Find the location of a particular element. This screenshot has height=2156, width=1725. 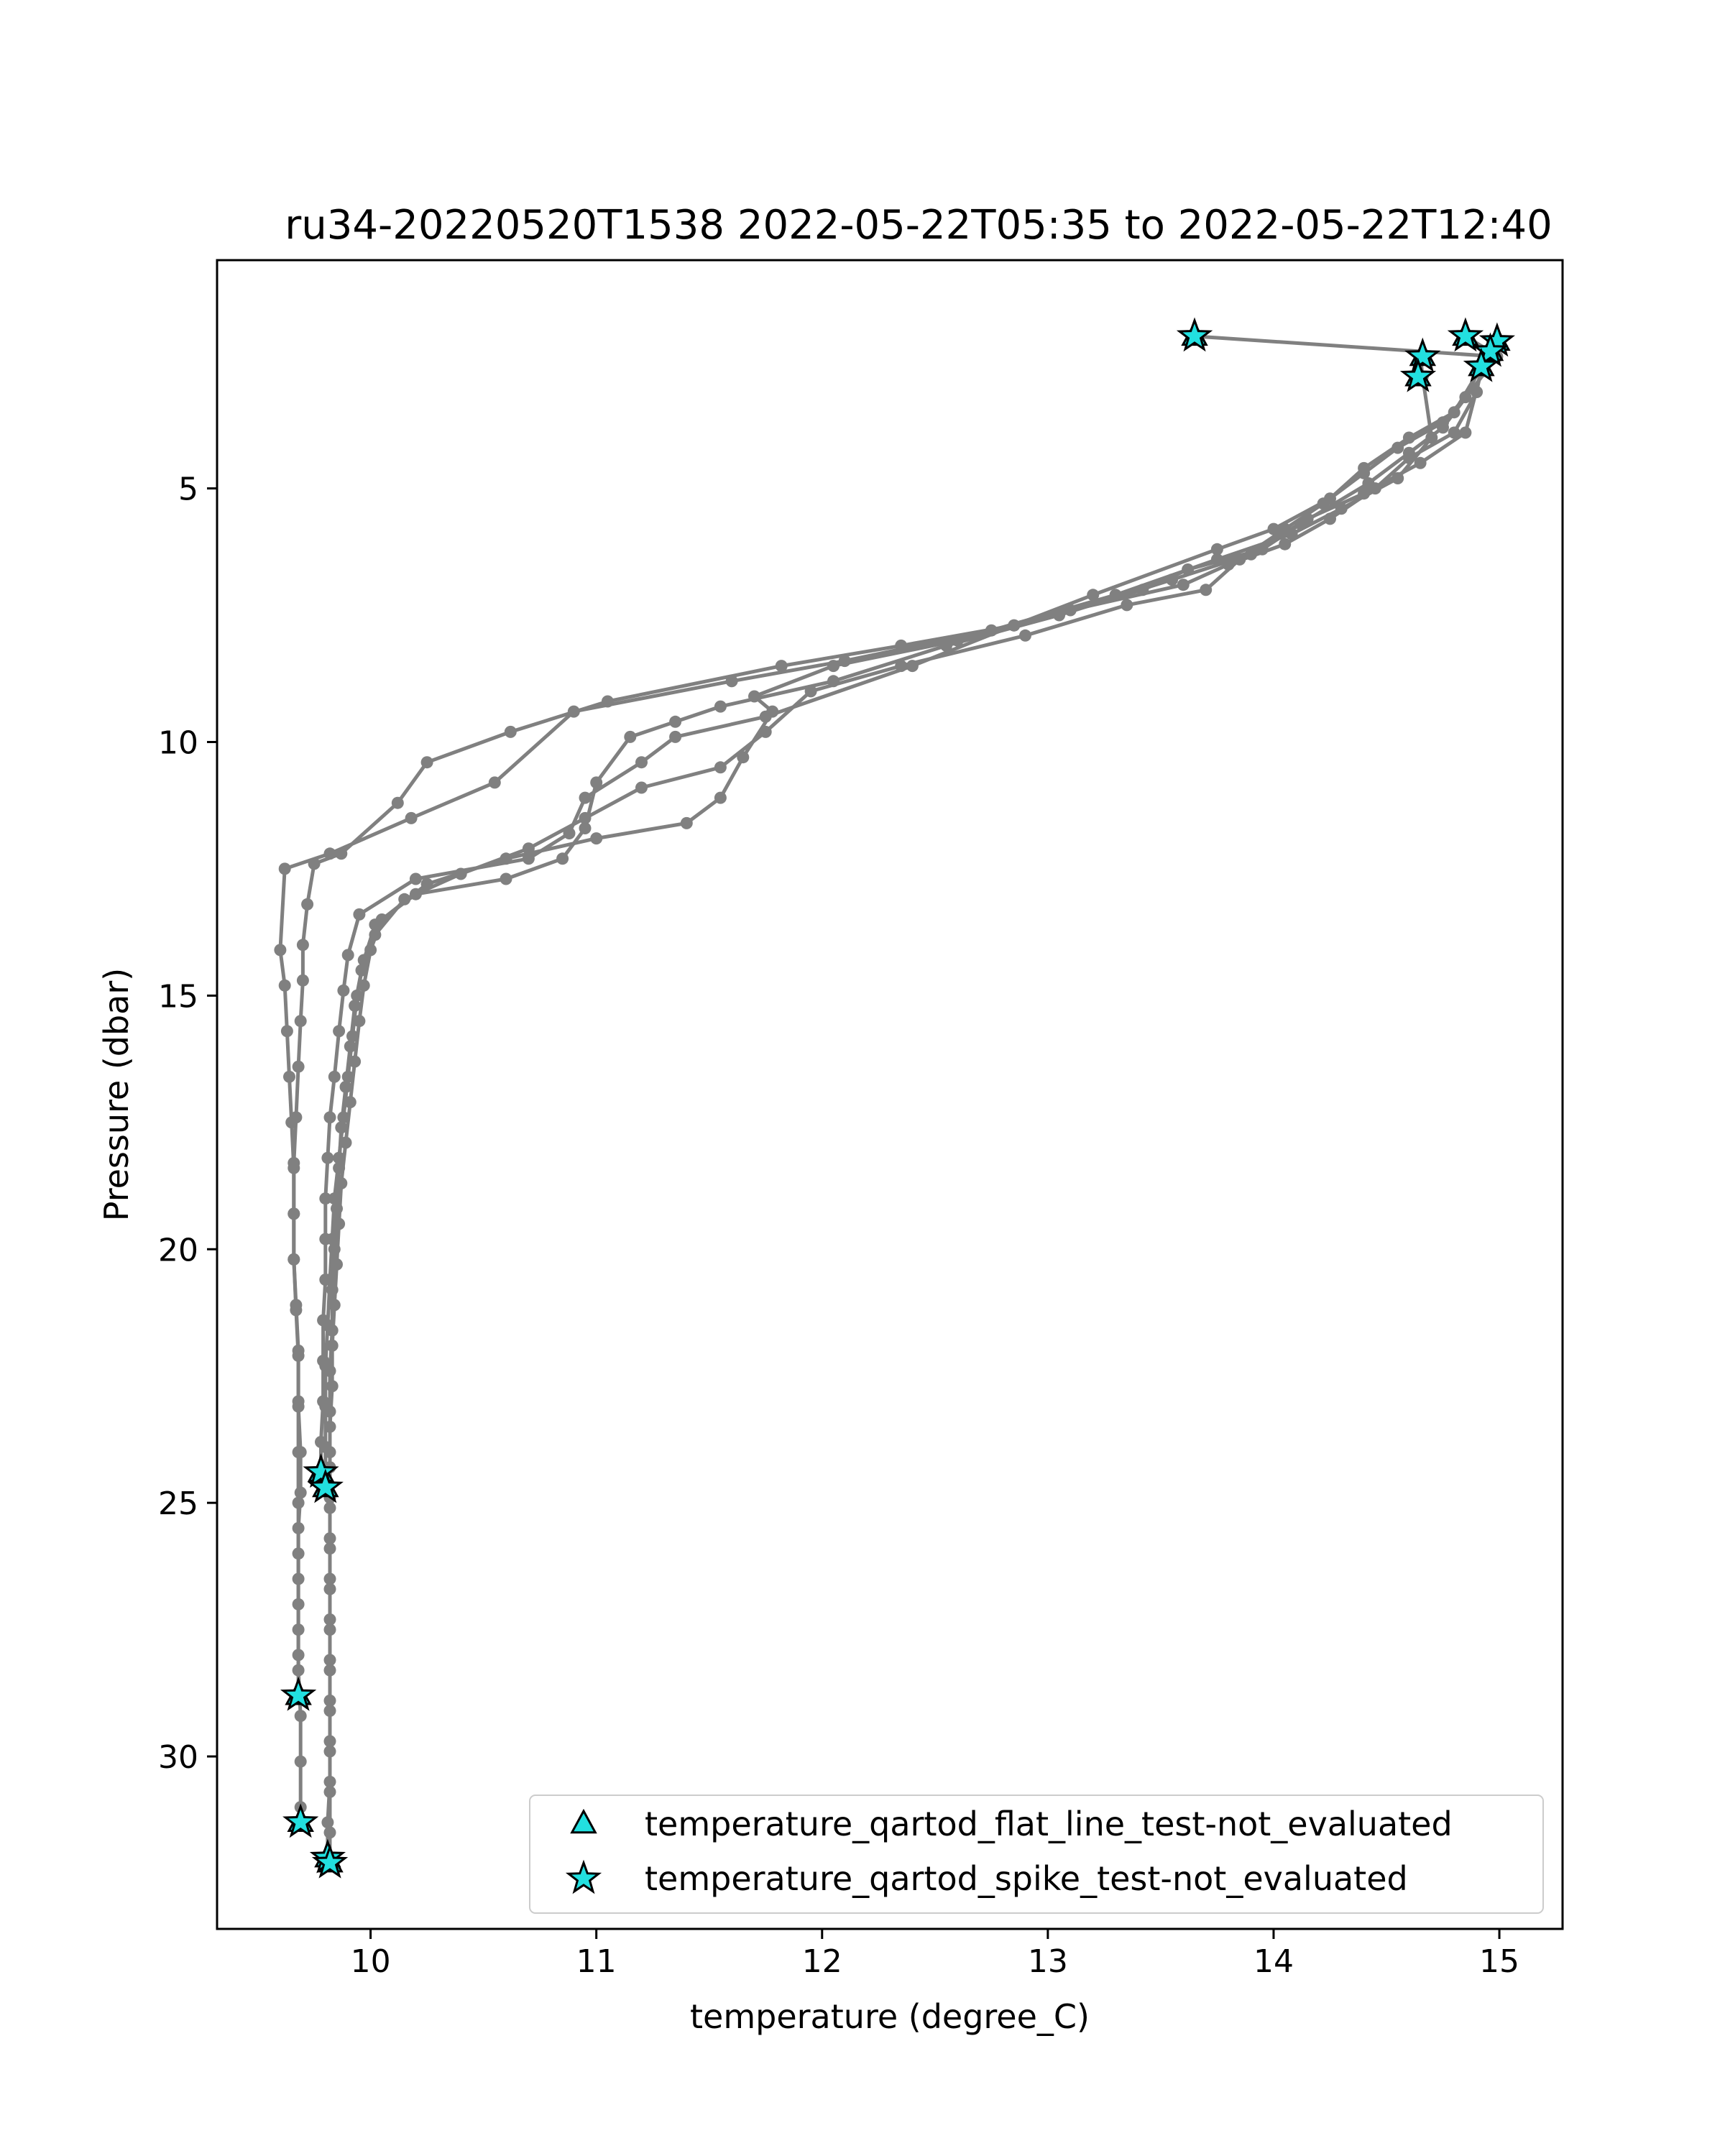

x-tick-label: 15 is located at coordinates (1499, 1961).